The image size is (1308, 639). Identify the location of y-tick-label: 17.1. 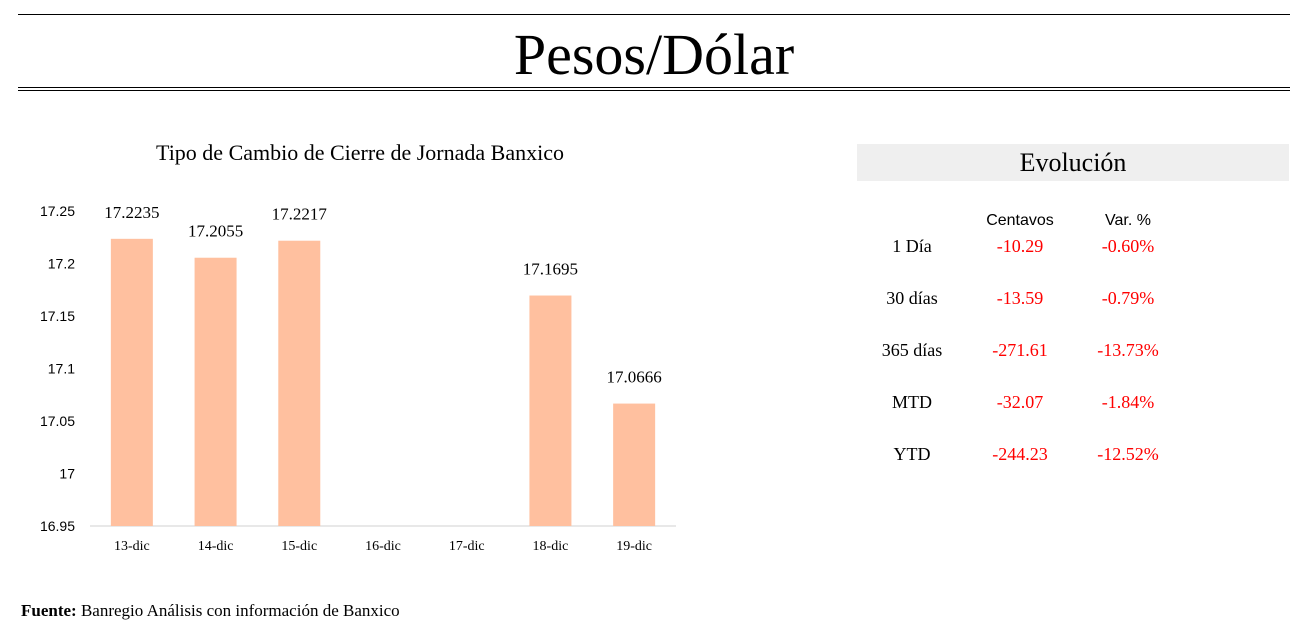
(61, 369).